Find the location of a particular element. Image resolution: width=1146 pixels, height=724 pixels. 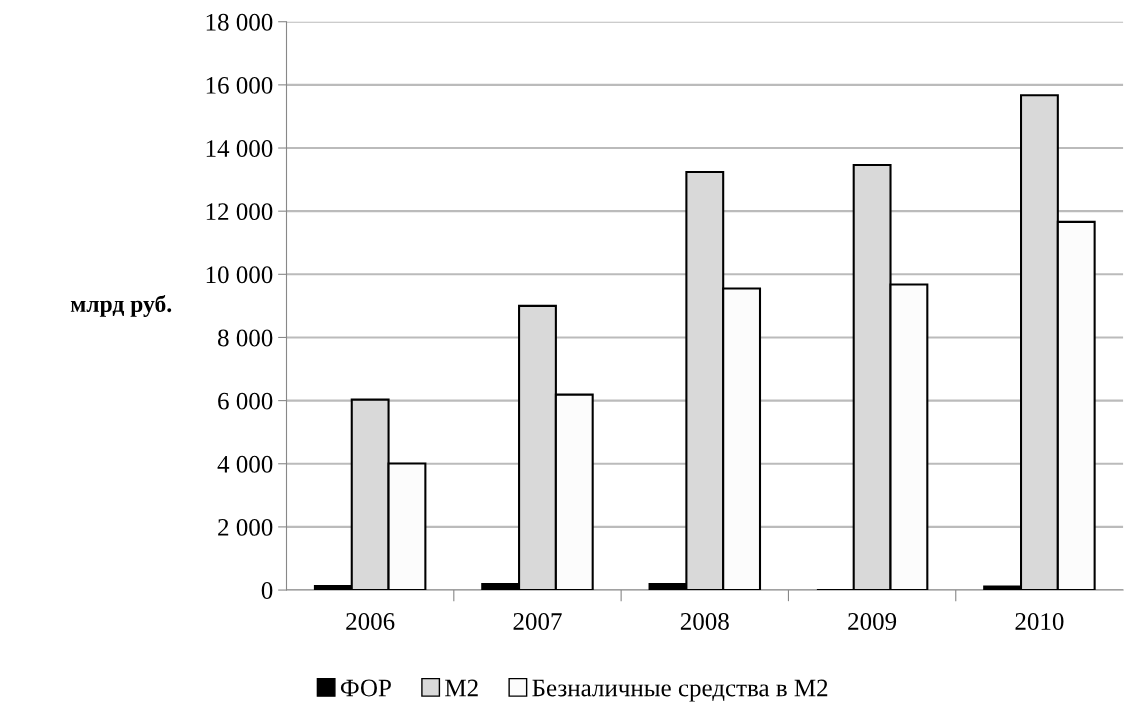

x-tick-label: 2008 is located at coordinates (704, 621).